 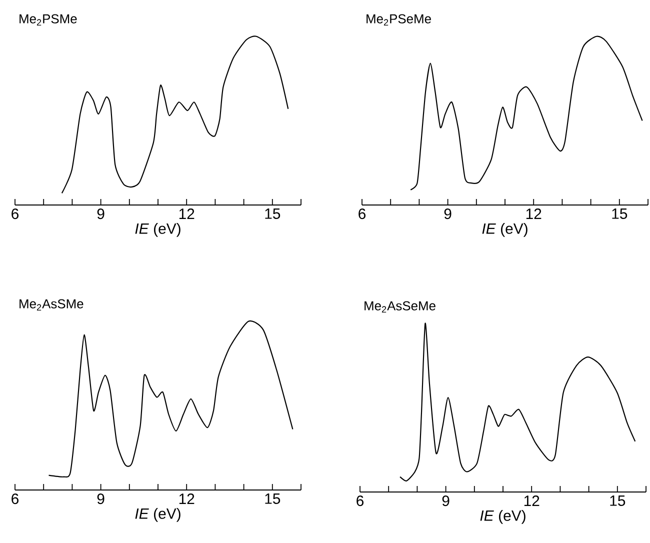 I want to click on chart-title: Me$_{2}$AsSeMe, so click(x=400, y=306).